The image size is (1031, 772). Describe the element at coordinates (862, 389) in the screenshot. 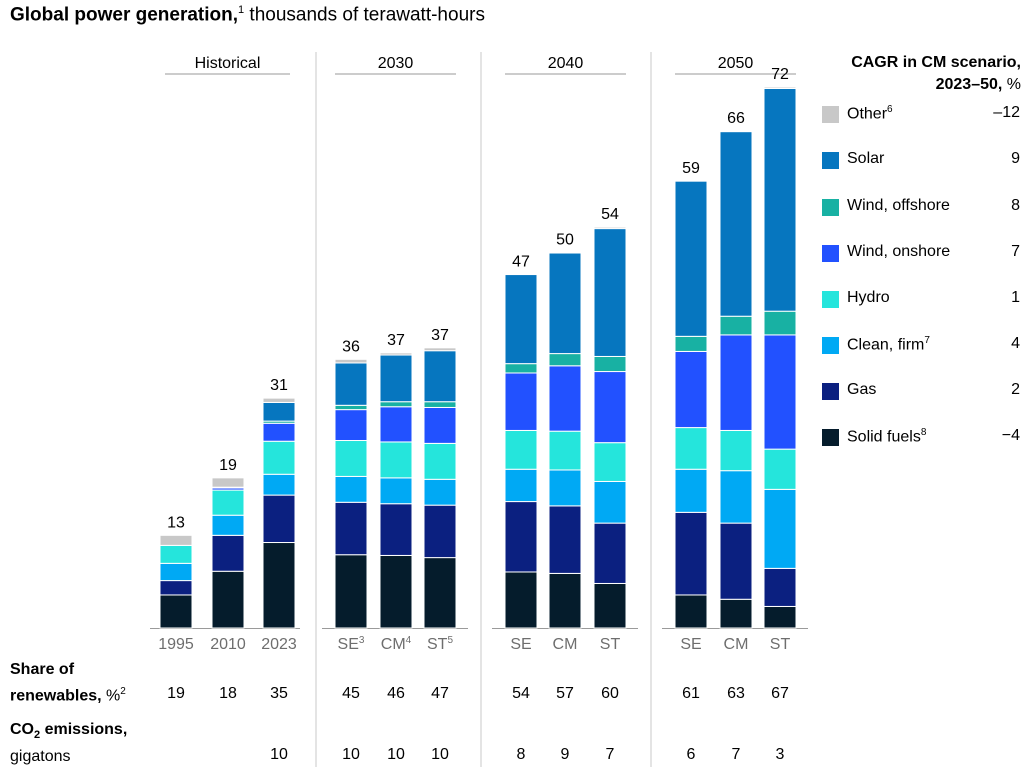

I see `legend-label-gas: Gas` at that location.